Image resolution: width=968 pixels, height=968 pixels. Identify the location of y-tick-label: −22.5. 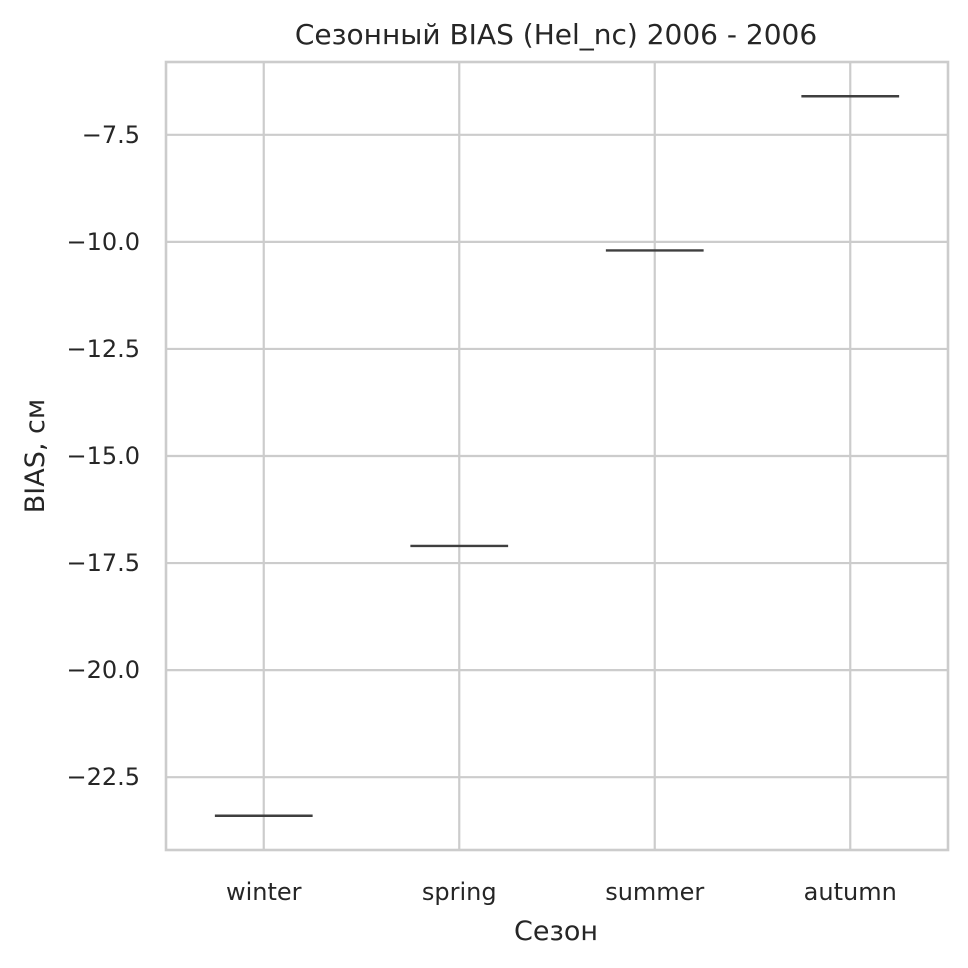
(103, 777).